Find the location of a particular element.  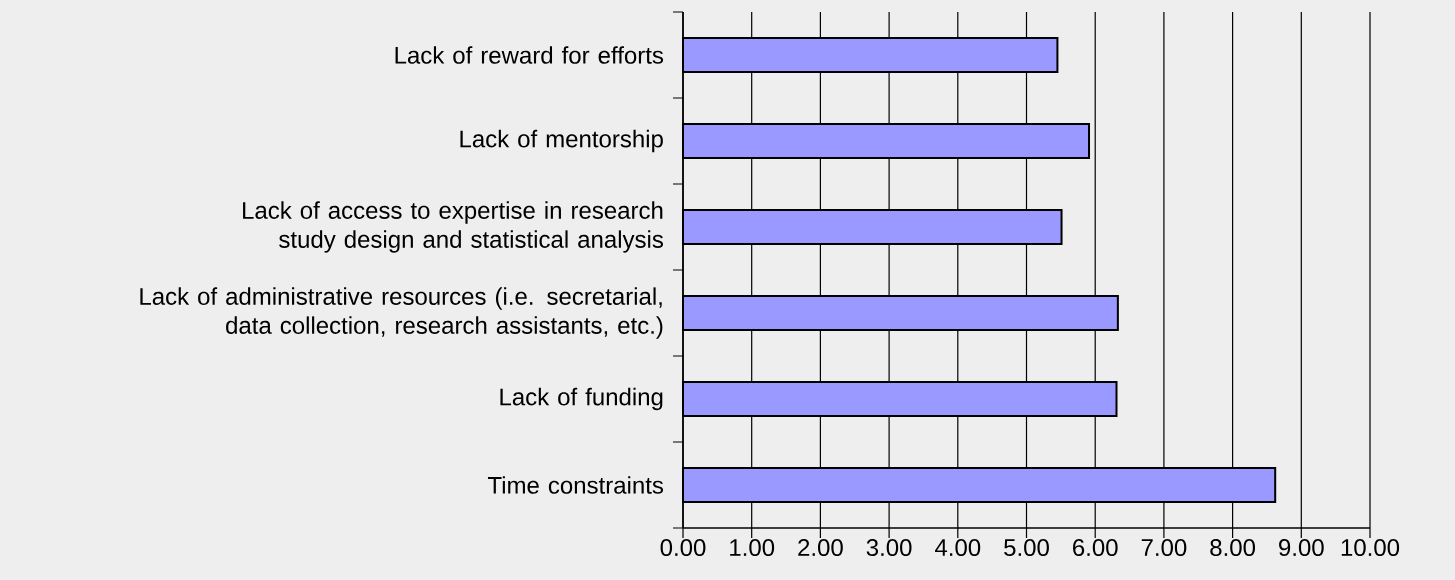

y-tick-label: Time constraints is located at coordinates (575, 485).